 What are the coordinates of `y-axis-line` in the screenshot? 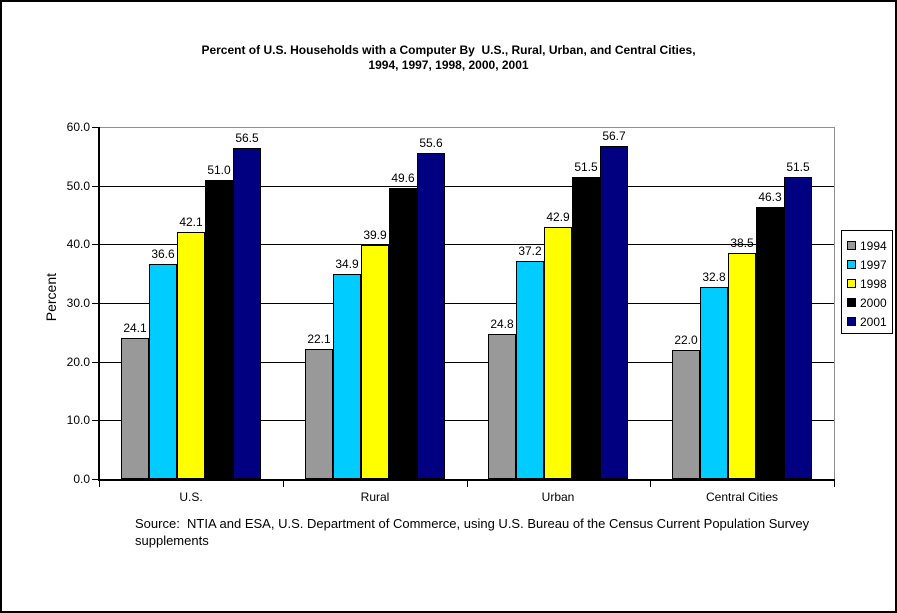 It's located at (99, 304).